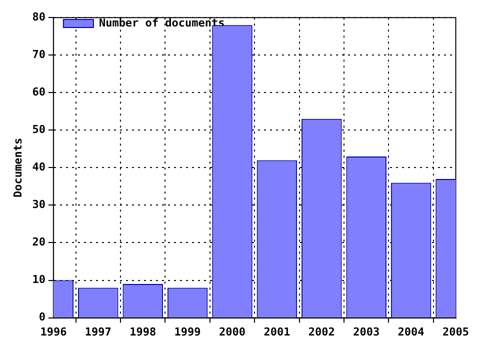 Image resolution: width=480 pixels, height=350 pixels. I want to click on x-tick-label: 2003, so click(366, 331).